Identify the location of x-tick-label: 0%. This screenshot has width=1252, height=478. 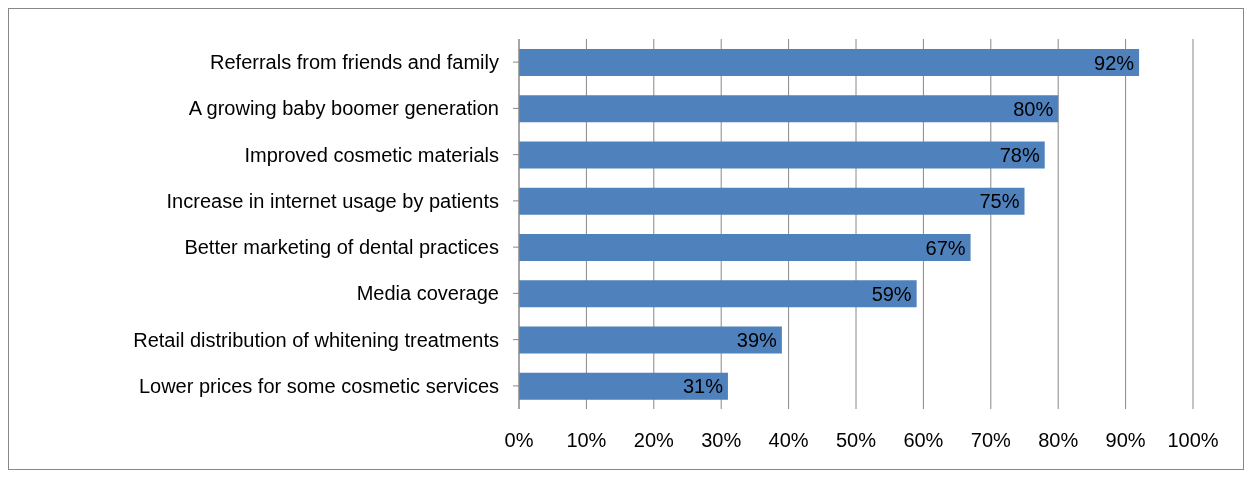
(519, 440).